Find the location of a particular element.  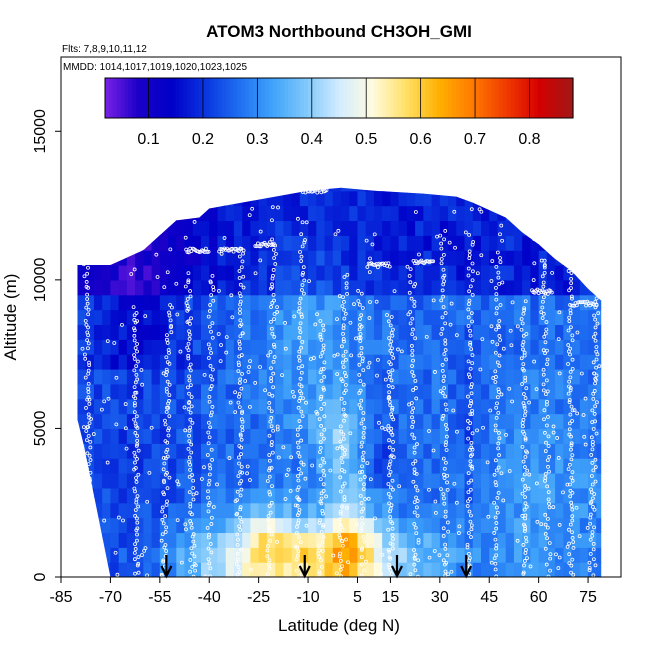

y-axis-label: Altitude (m) is located at coordinates (10, 317).